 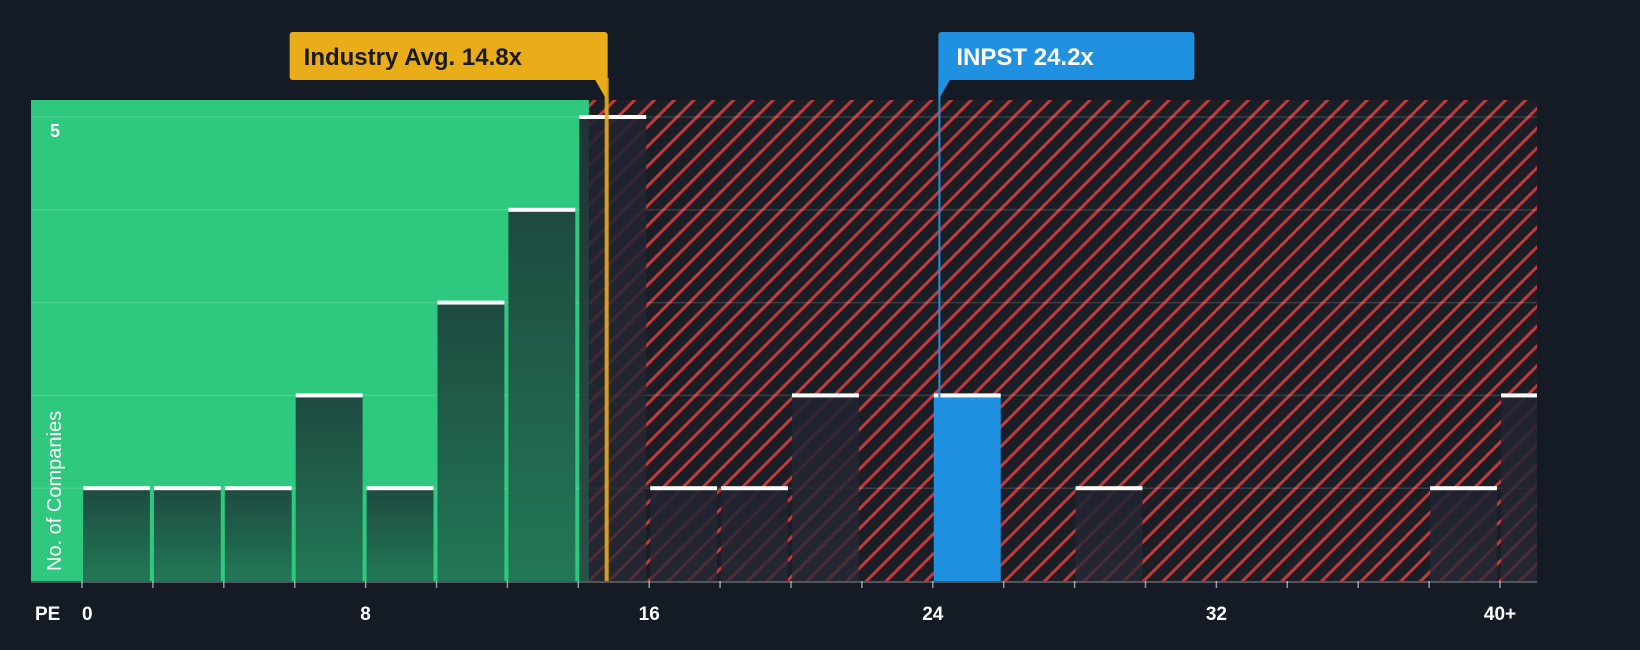 I want to click on x-tick-label-8: 8, so click(x=365, y=614).